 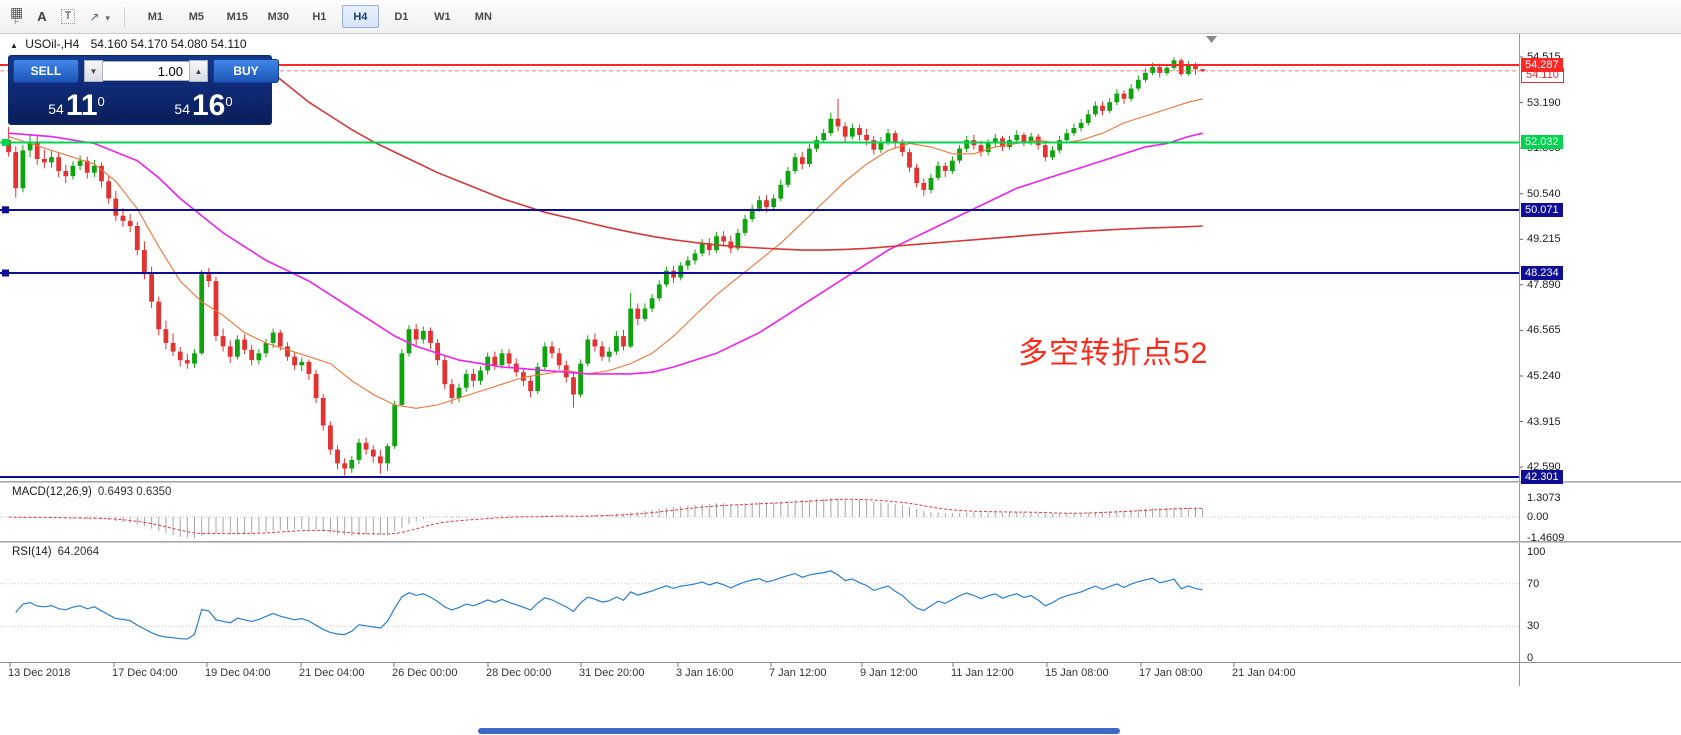 What do you see at coordinates (278, 16) in the screenshot?
I see `timeframe-button-m30: M30` at bounding box center [278, 16].